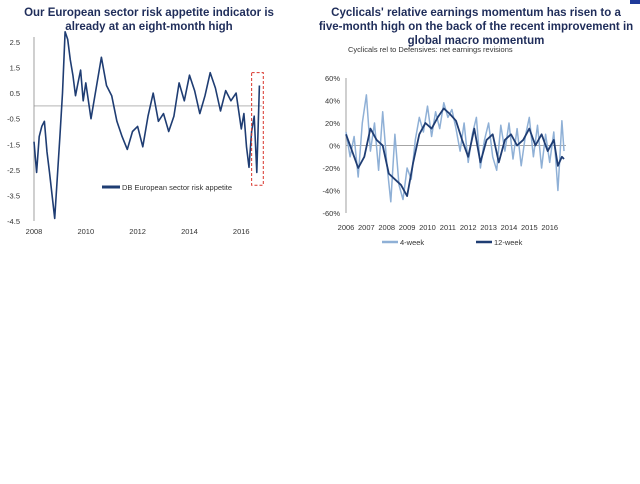 The image size is (640, 484). I want to click on chart2-series-4-week, so click(455, 148).